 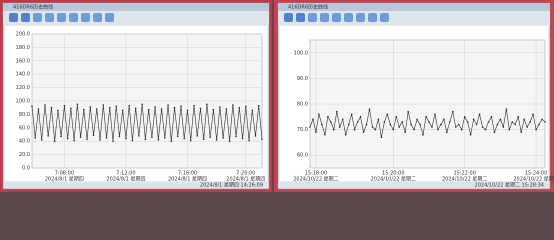 I want to click on x-tick-label: 15:22:00, so click(x=464, y=174).